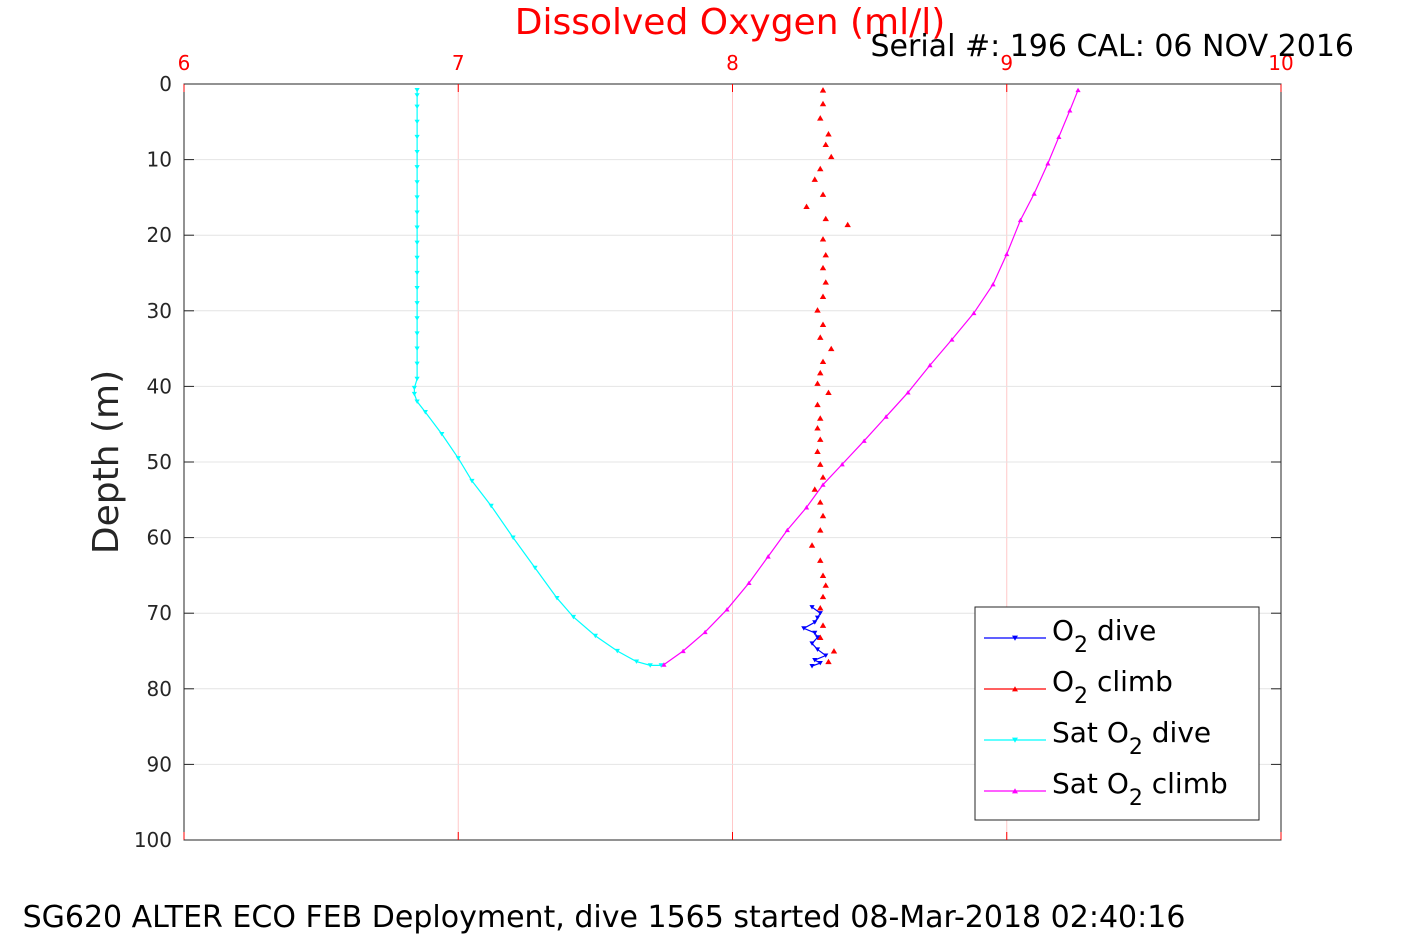 This screenshot has height=945, width=1417. I want to click on x-tick-label: 6, so click(184, 63).